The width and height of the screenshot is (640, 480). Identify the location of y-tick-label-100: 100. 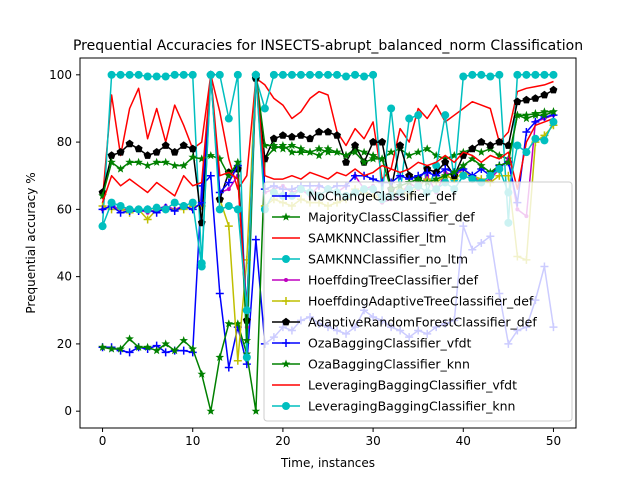
(60, 75).